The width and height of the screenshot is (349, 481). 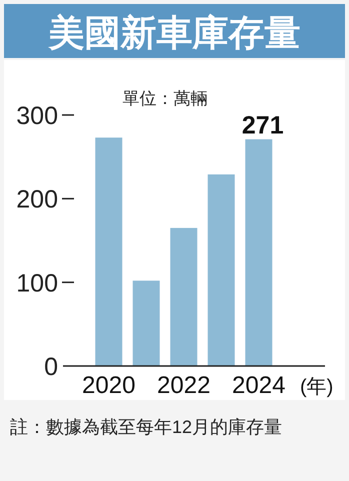 I want to click on chart-title: 美國新車庫存量, so click(x=174, y=32).